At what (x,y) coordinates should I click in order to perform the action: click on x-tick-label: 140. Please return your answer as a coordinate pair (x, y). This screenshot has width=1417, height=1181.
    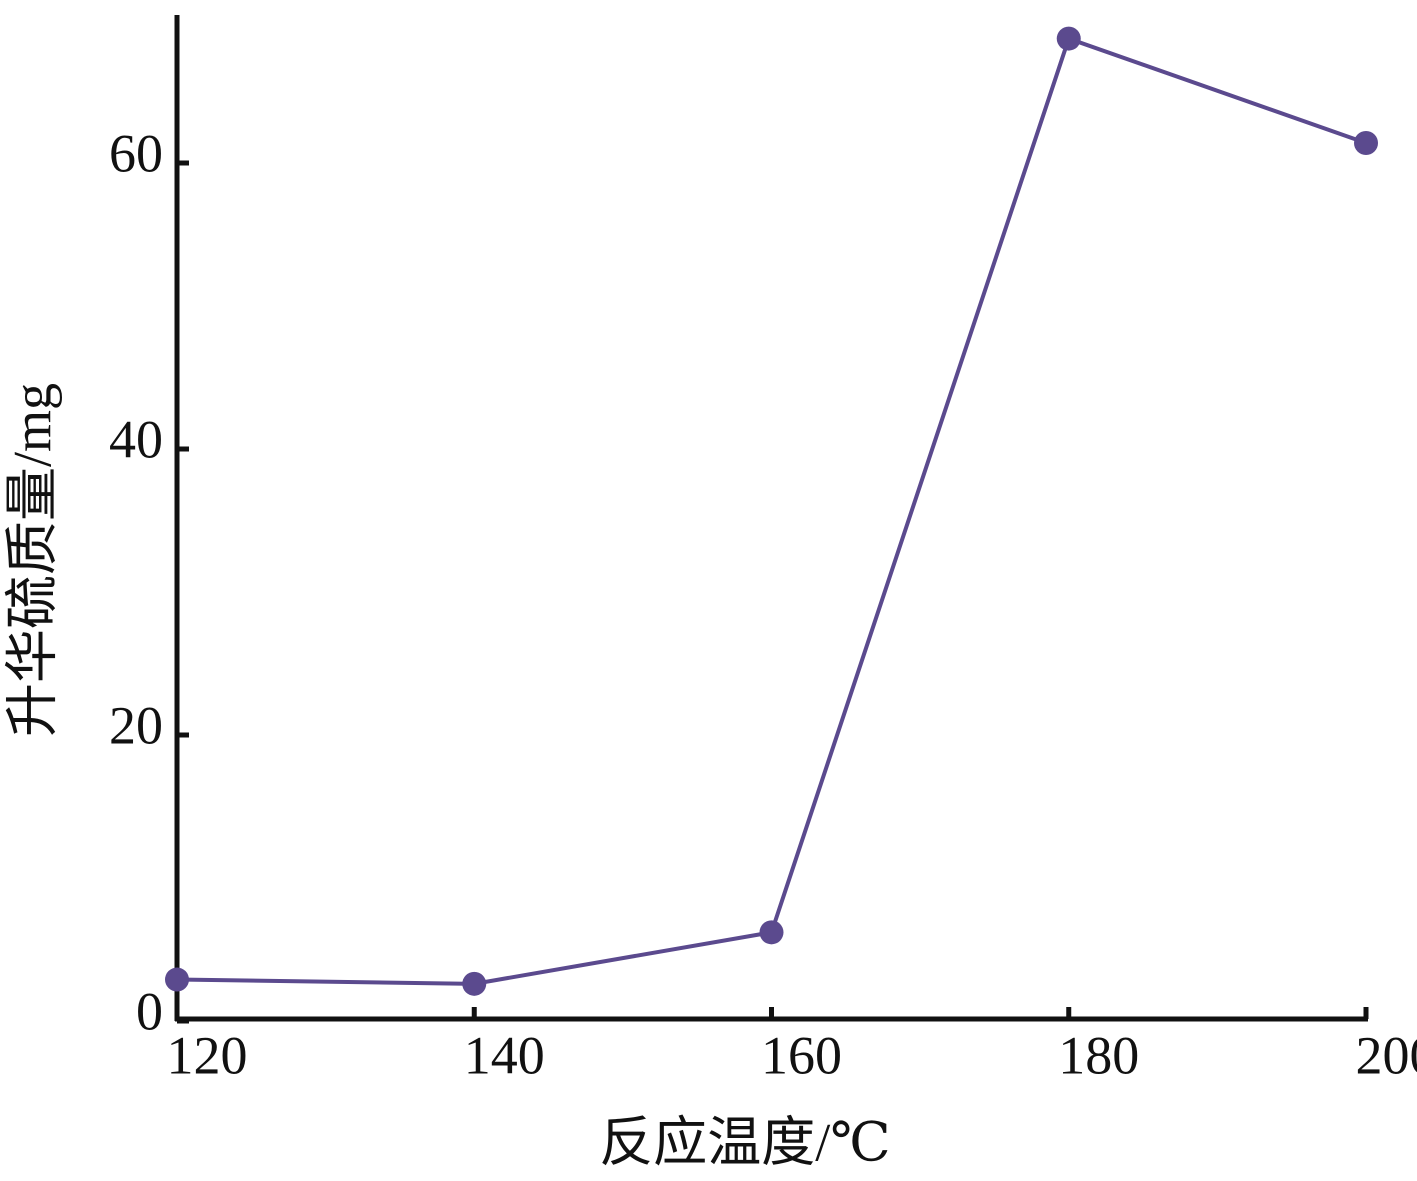
    Looking at the image, I should click on (504, 1055).